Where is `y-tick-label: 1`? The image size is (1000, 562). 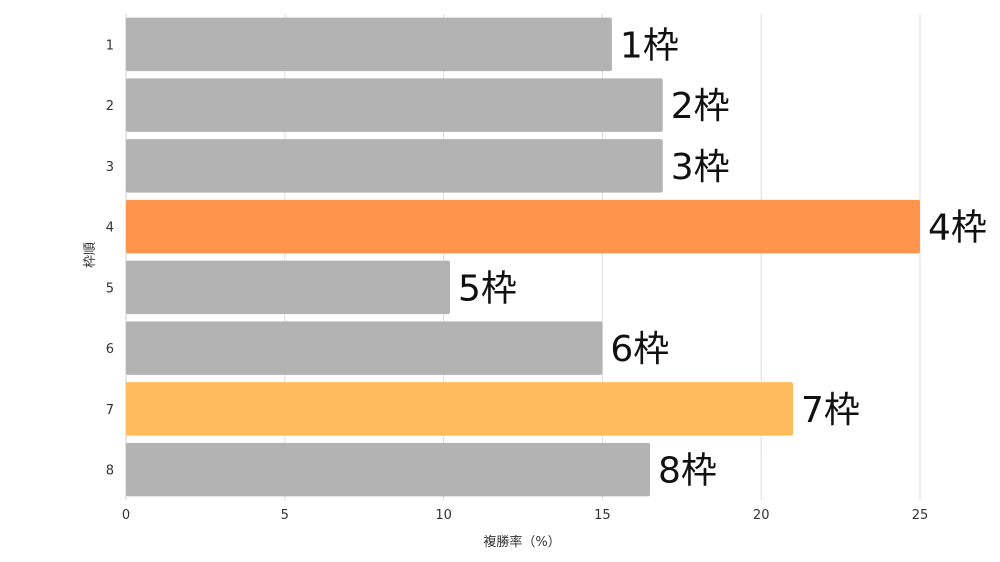 y-tick-label: 1 is located at coordinates (110, 45).